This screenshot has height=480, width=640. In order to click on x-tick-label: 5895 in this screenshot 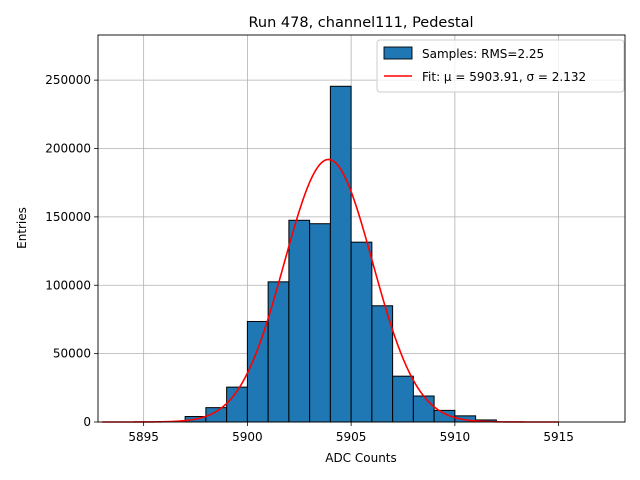, I will do `click(143, 437)`.